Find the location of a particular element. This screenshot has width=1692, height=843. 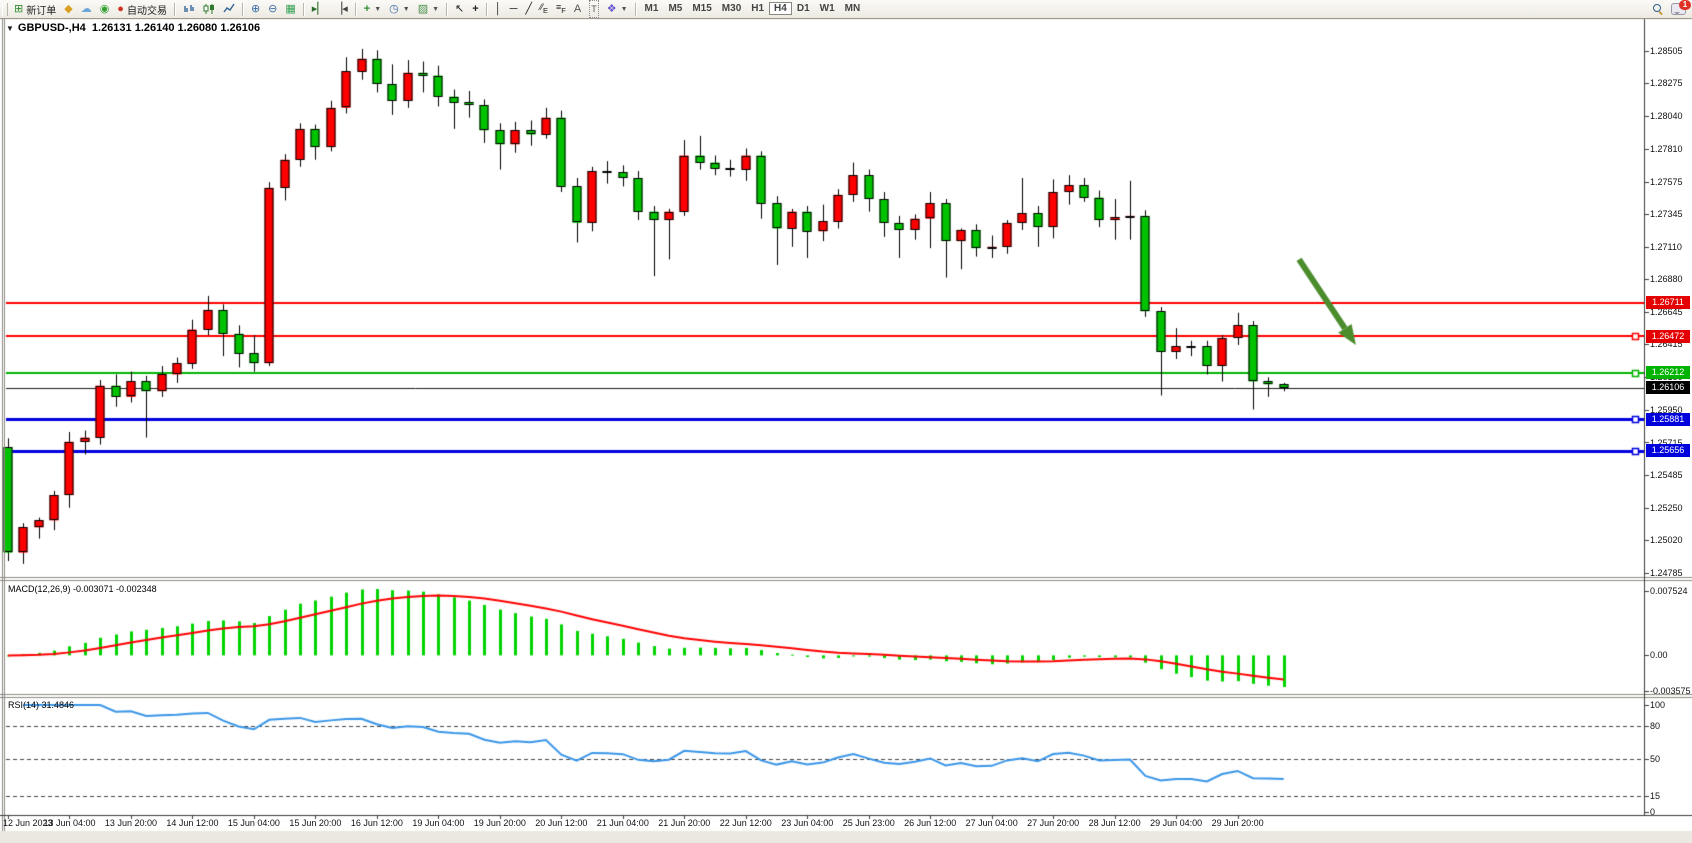

time-axis-label: 14 Jun 12:00 is located at coordinates (192, 823).